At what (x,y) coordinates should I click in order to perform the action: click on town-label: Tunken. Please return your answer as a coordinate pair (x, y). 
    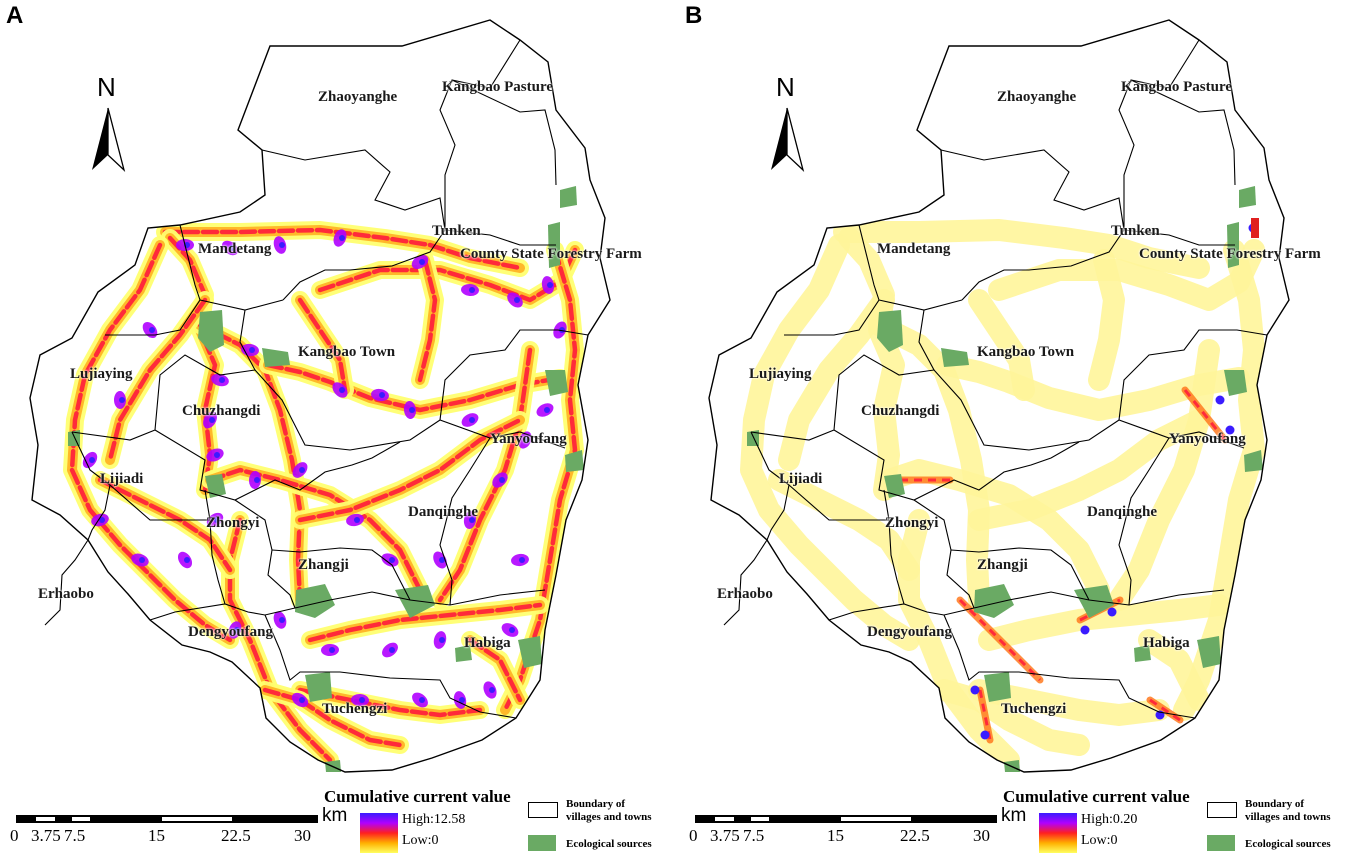
    Looking at the image, I should click on (456, 231).